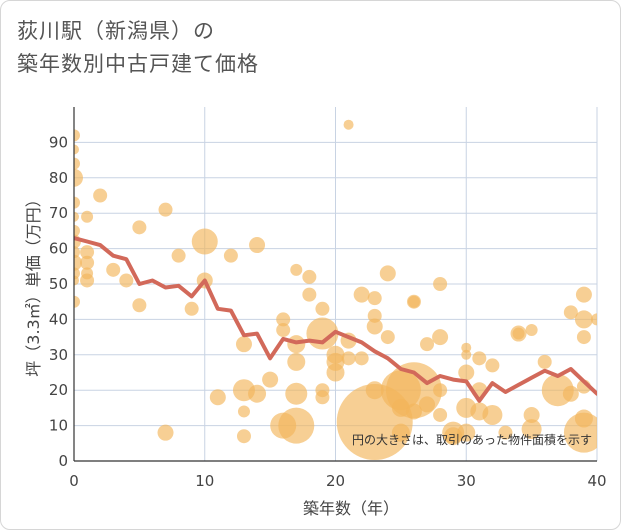 This screenshot has height=530, width=621. I want to click on x-axis-title: 築年数（年）, so click(351, 508).